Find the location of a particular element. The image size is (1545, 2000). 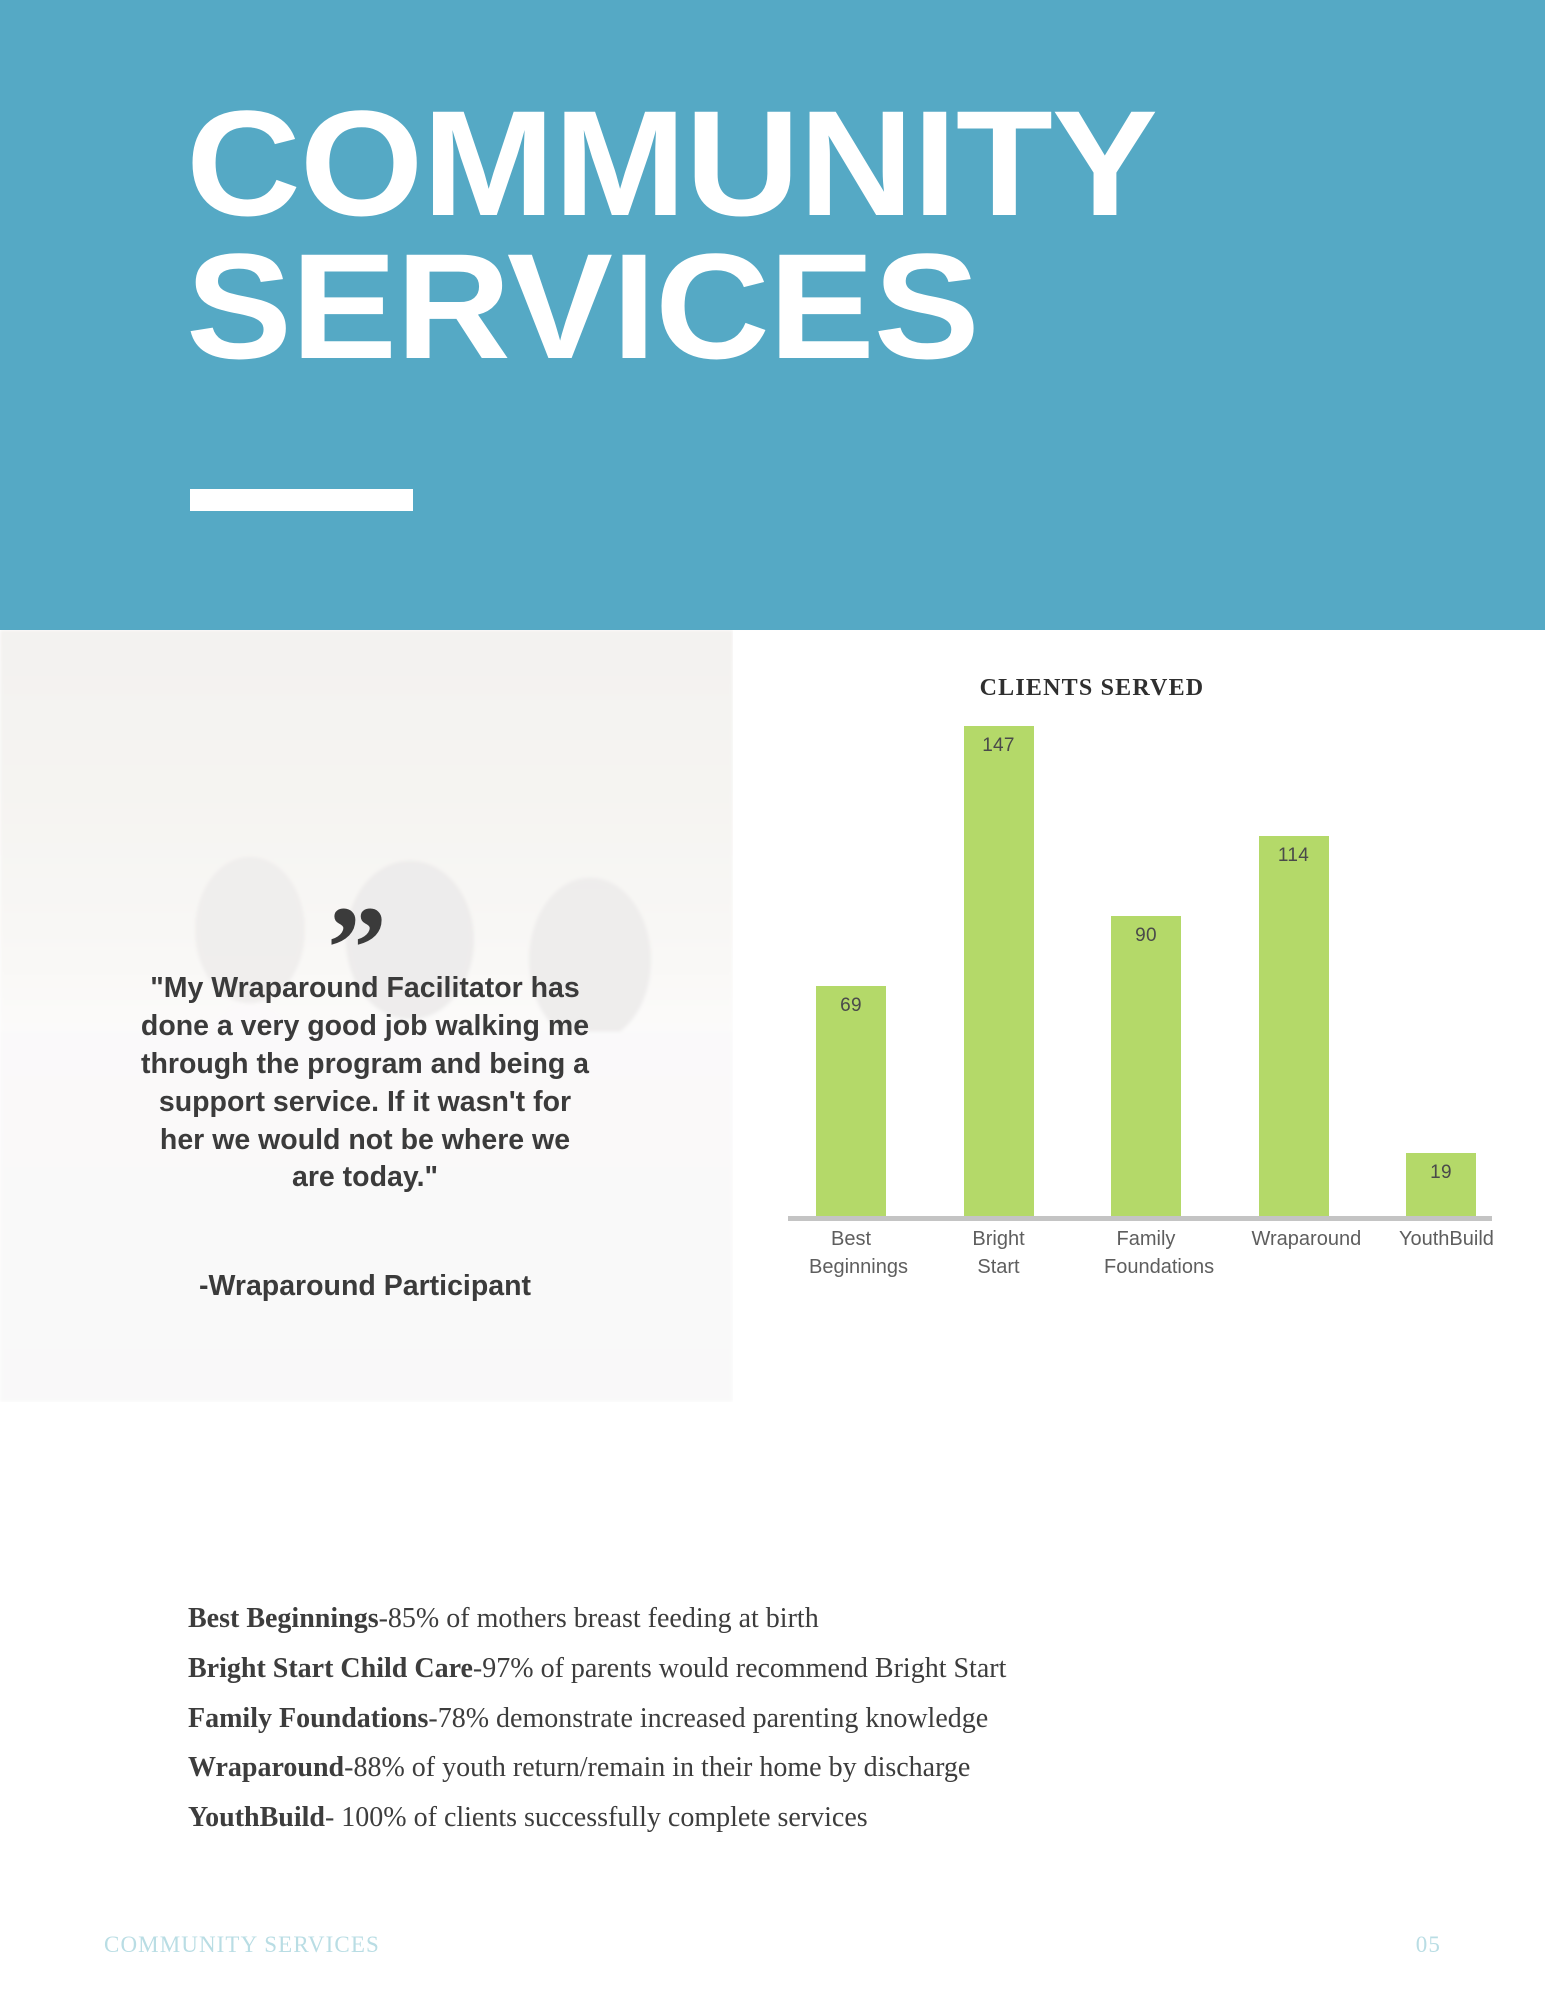

bar-value-label: 69 is located at coordinates (851, 1005).